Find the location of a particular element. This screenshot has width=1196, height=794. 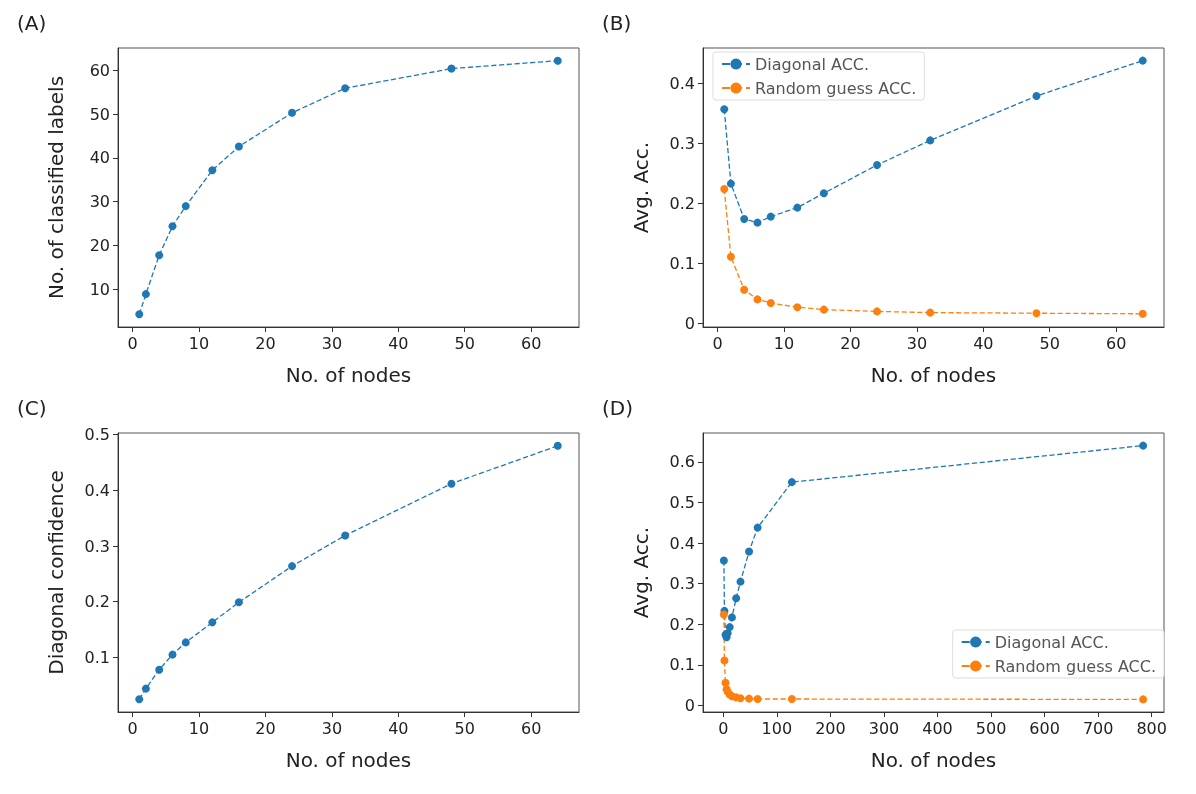

y-tick-label: 0.6 is located at coordinates (682, 462).